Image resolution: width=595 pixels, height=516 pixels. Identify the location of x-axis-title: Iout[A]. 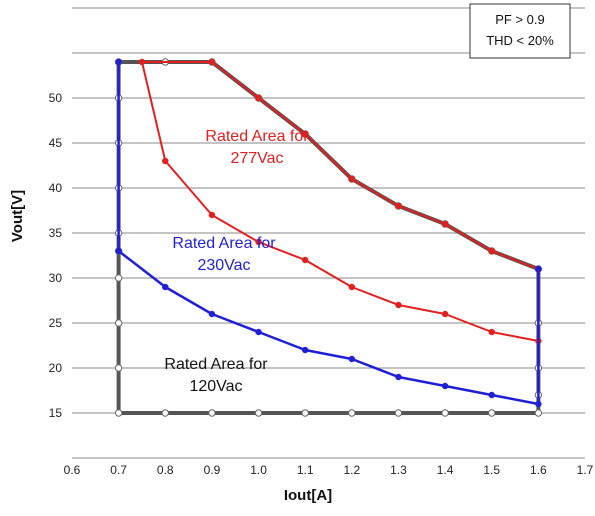
(308, 495).